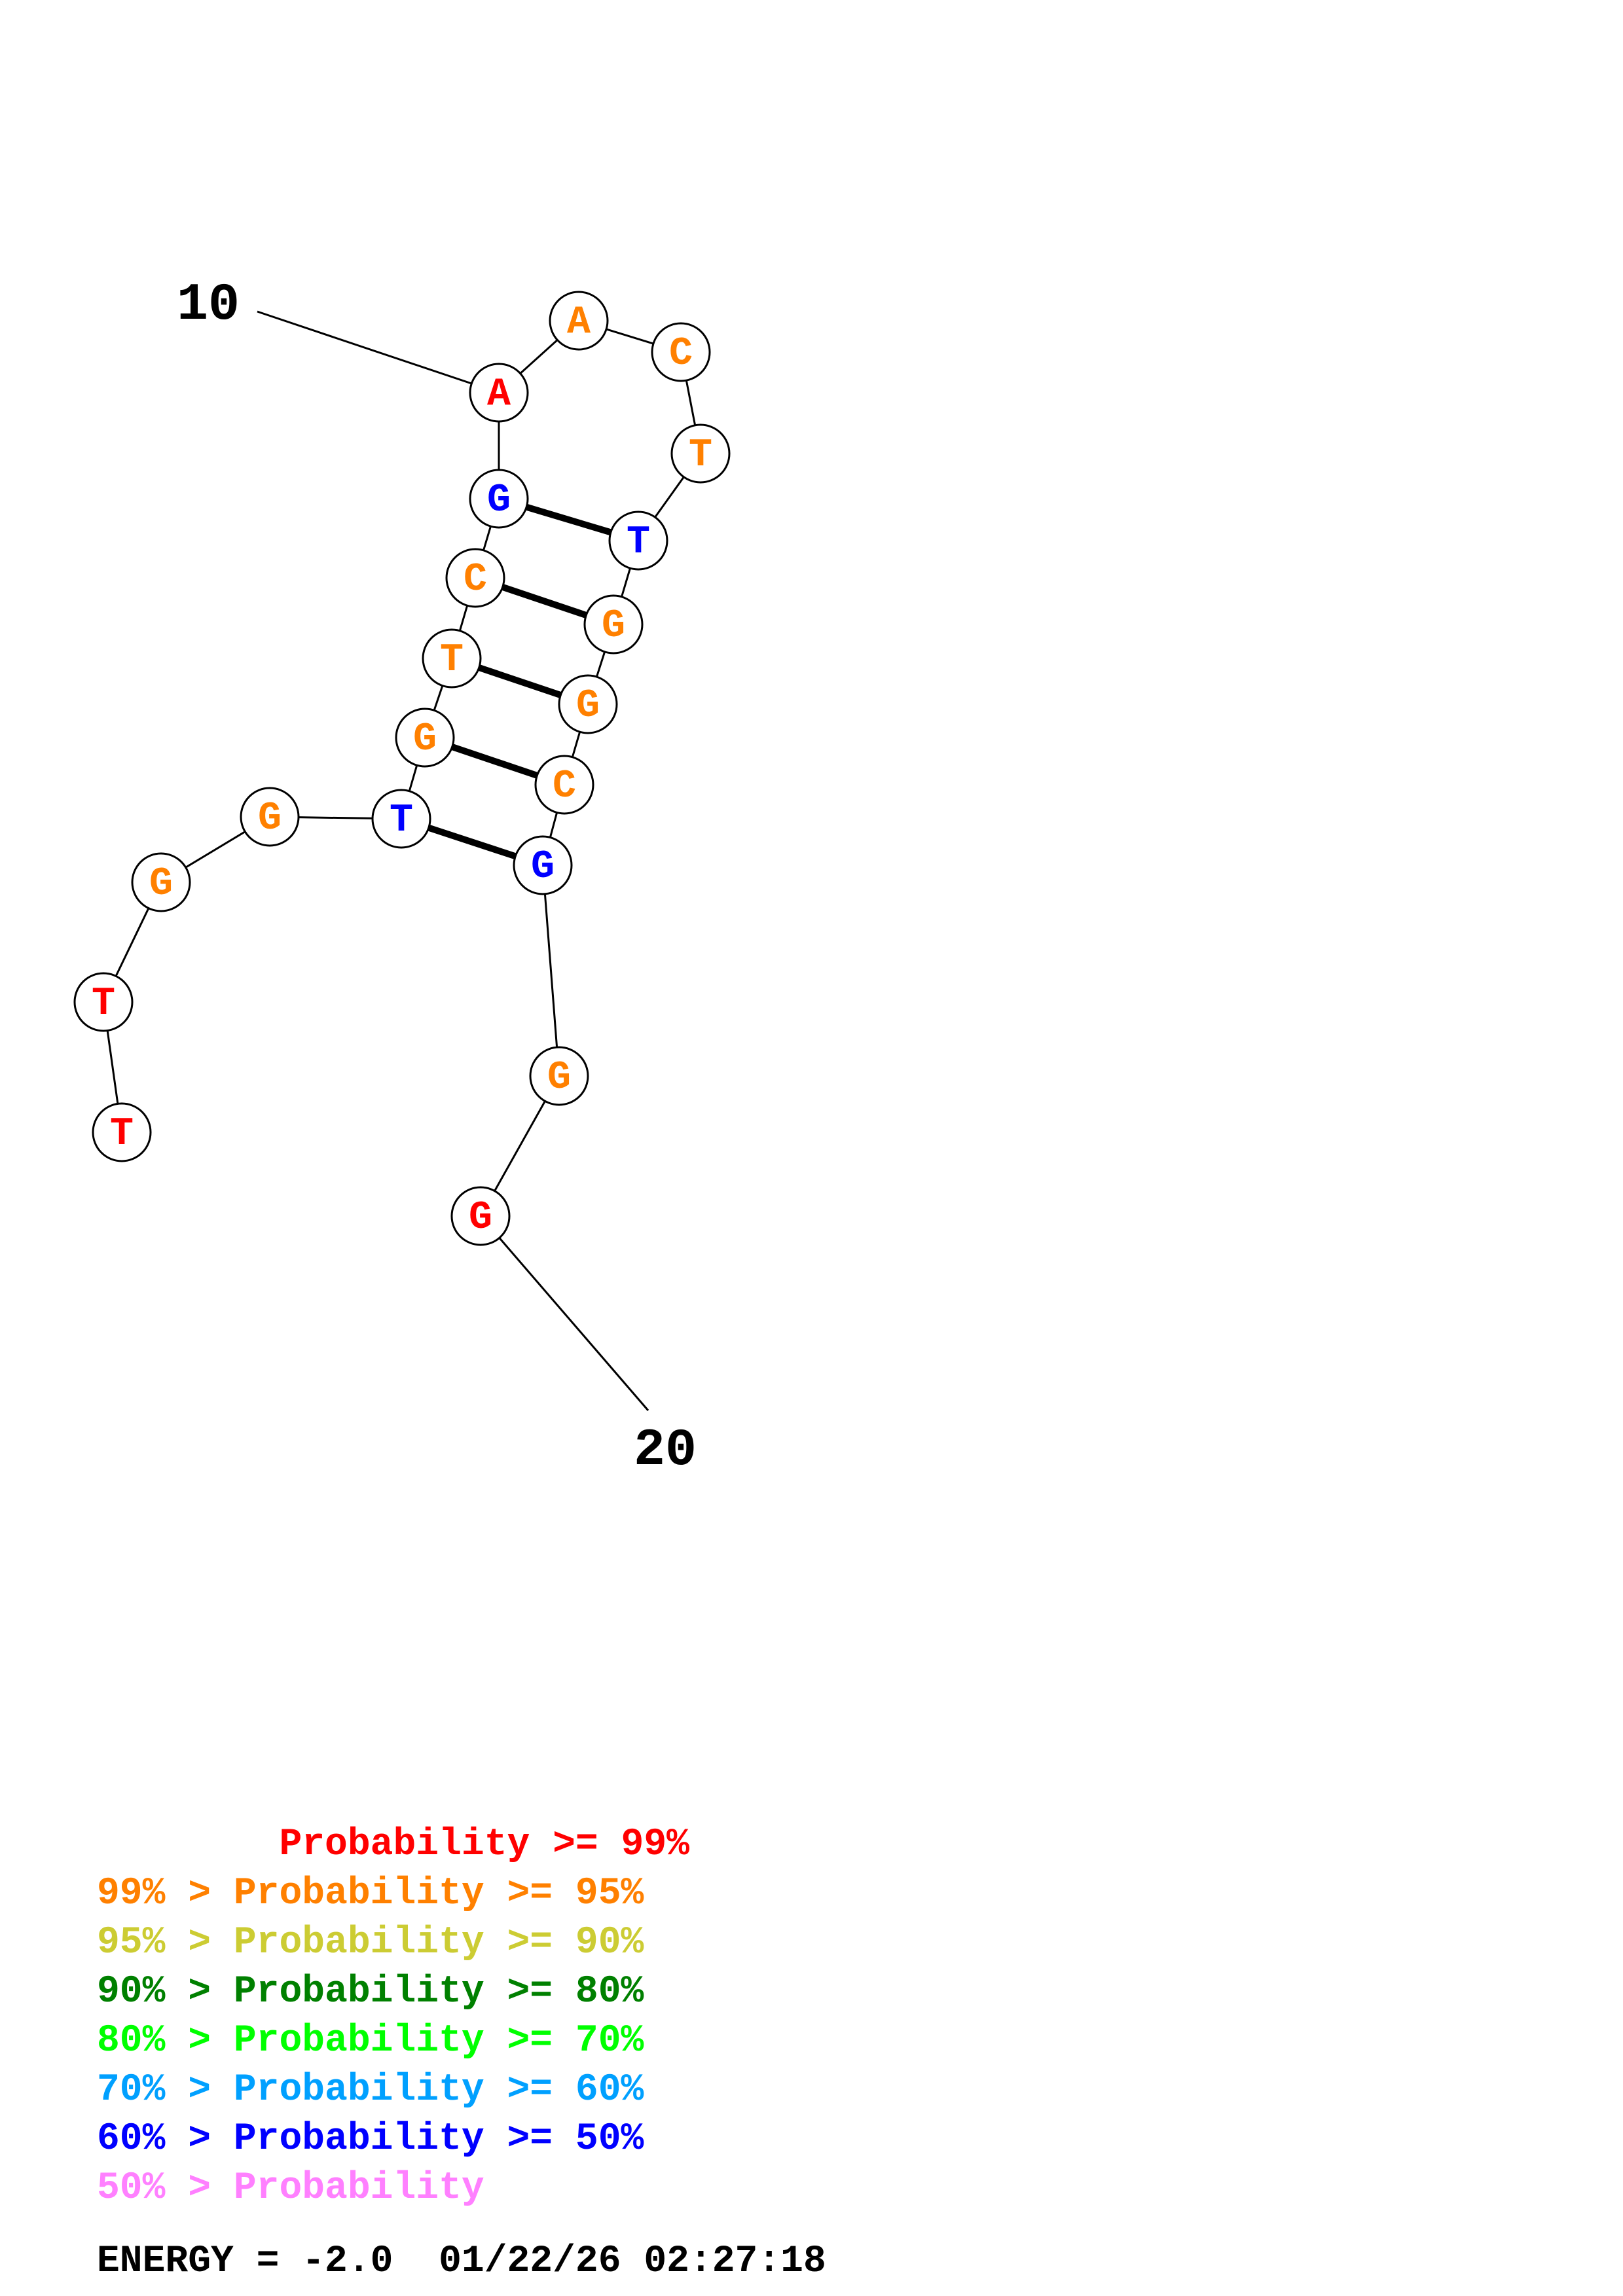 This screenshot has height=2296, width=1623. I want to click on legend-entry: 99% > Probability >= 95%, so click(370, 1894).